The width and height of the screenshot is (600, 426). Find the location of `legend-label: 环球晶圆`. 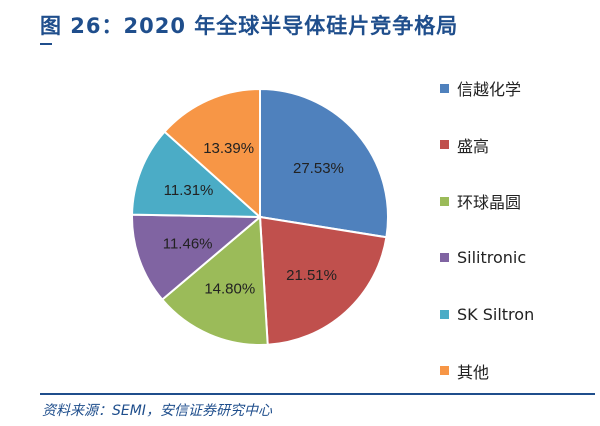

legend-label: 环球晶圆 is located at coordinates (489, 203).